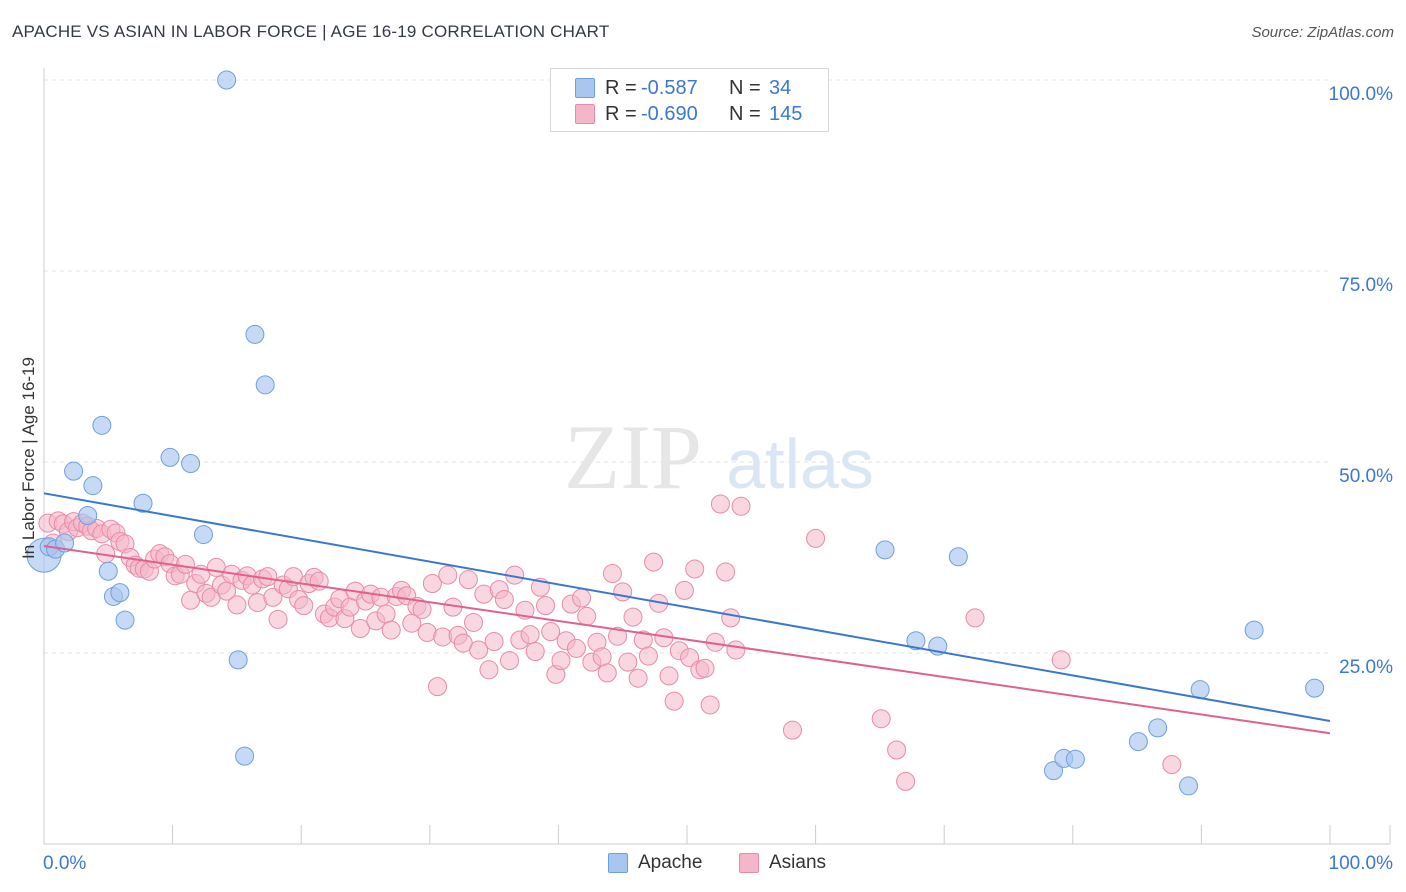 Image resolution: width=1406 pixels, height=892 pixels. I want to click on y-tick-label: 25.0%, so click(1366, 667).